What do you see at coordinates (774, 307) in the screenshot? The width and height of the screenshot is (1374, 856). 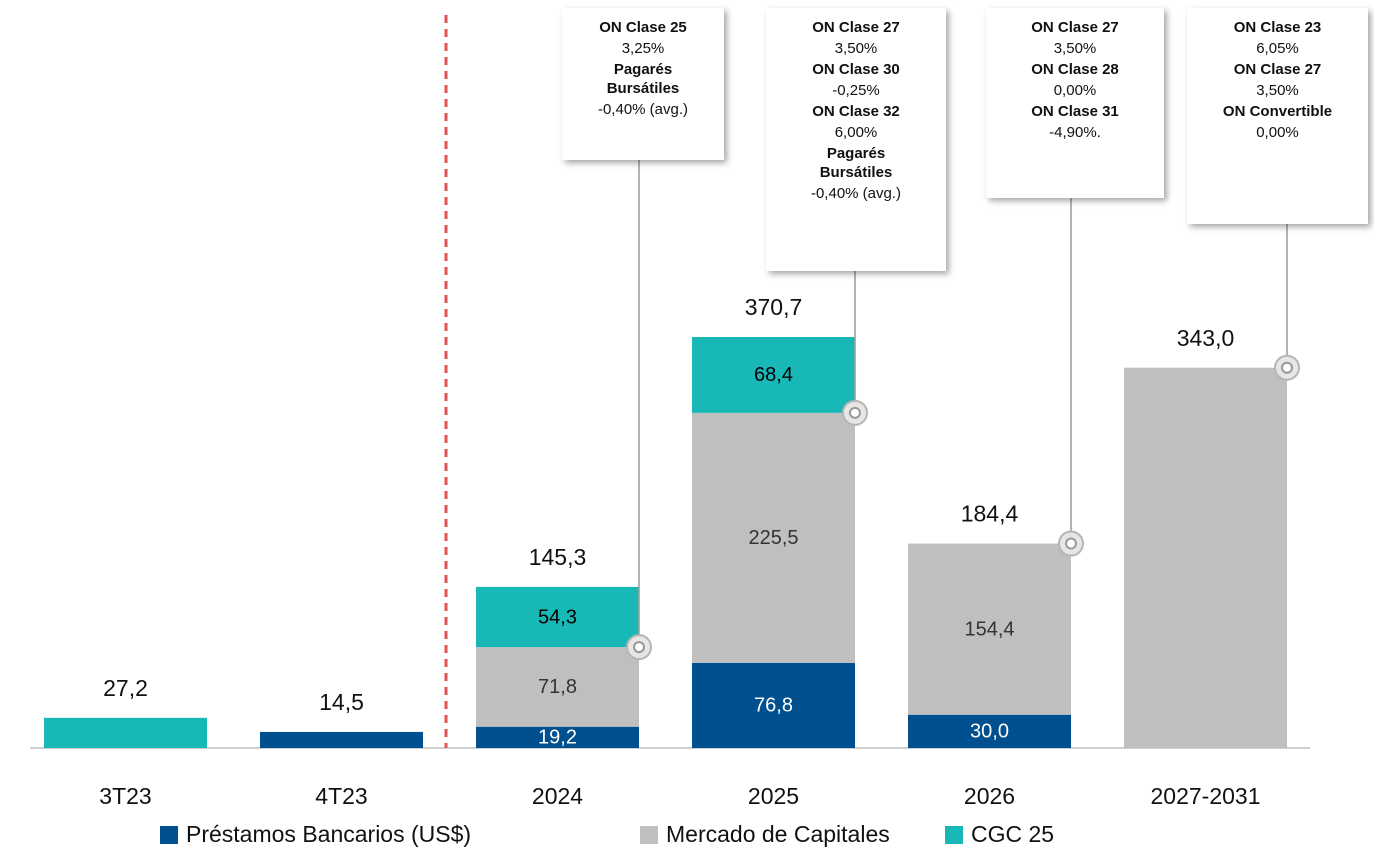 I see `total-label: 370,7` at bounding box center [774, 307].